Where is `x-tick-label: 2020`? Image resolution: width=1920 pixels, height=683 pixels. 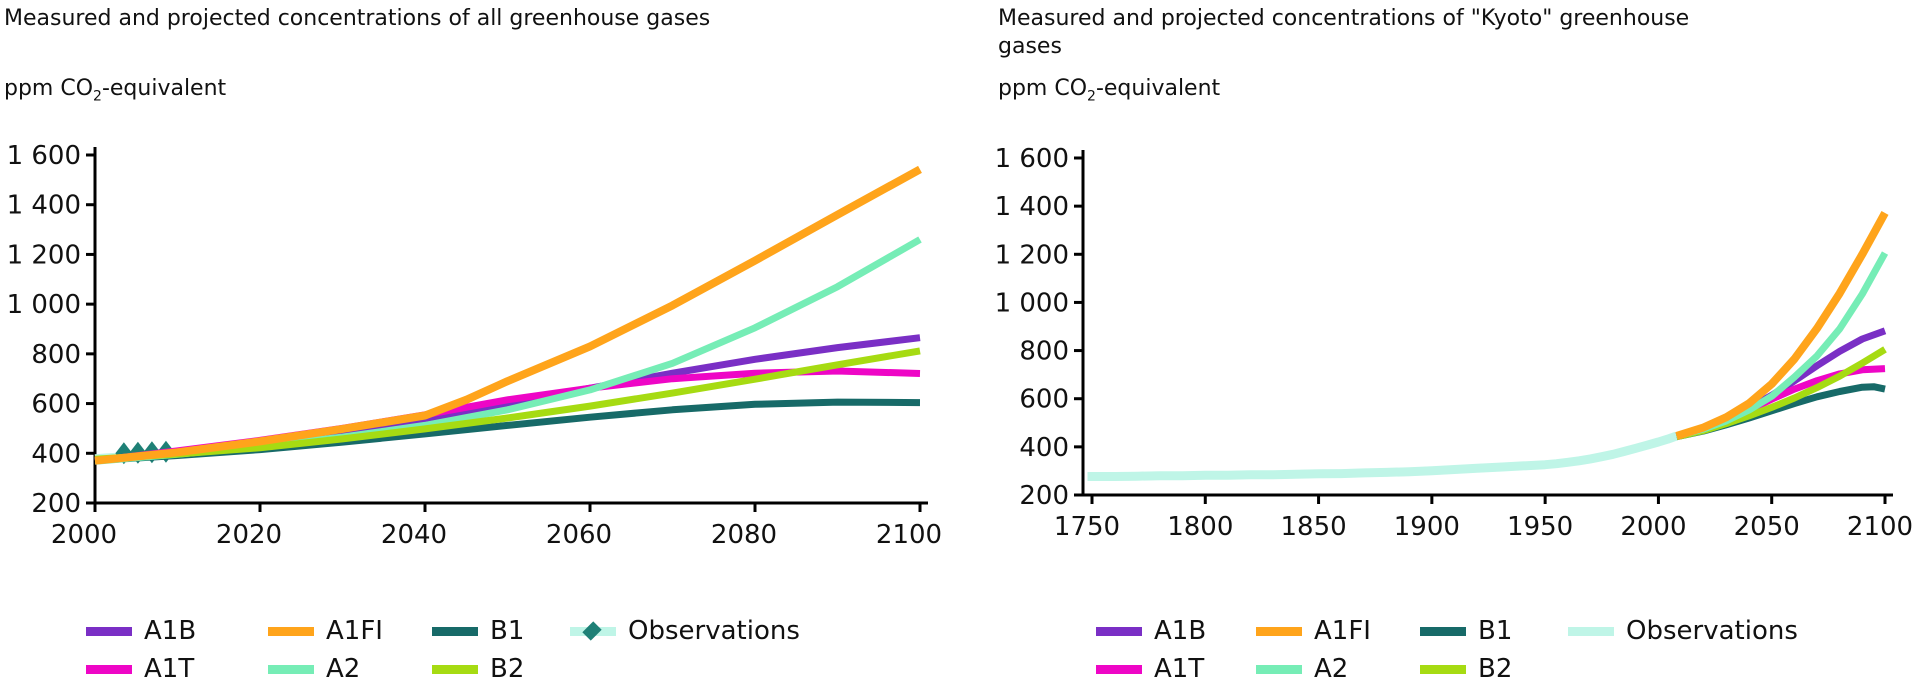
x-tick-label: 2020 is located at coordinates (249, 535).